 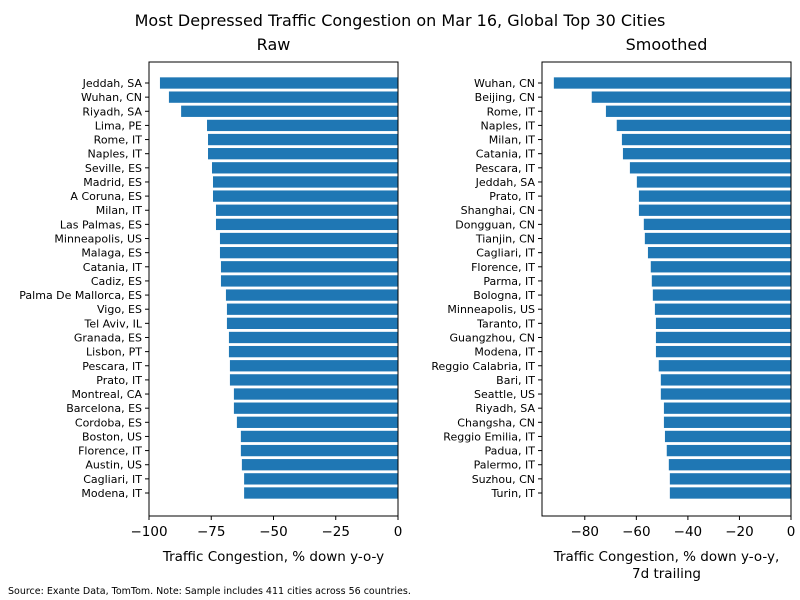 What do you see at coordinates (110, 451) in the screenshot?
I see `raw-y-tick-label: Florence, IT` at bounding box center [110, 451].